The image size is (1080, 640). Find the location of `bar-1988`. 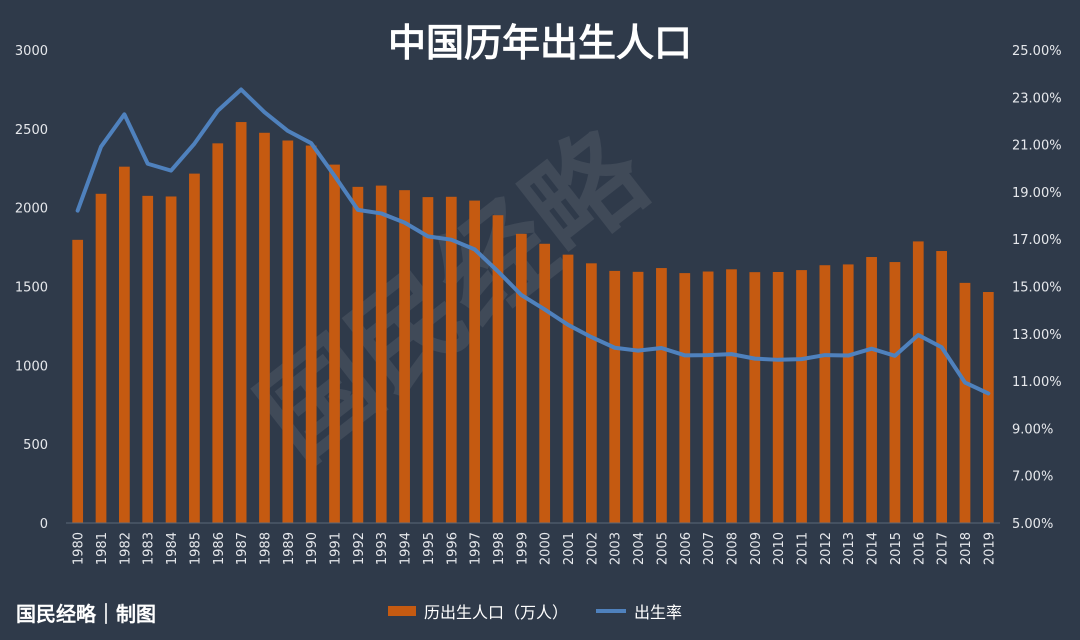

bar-1988 is located at coordinates (264, 327).